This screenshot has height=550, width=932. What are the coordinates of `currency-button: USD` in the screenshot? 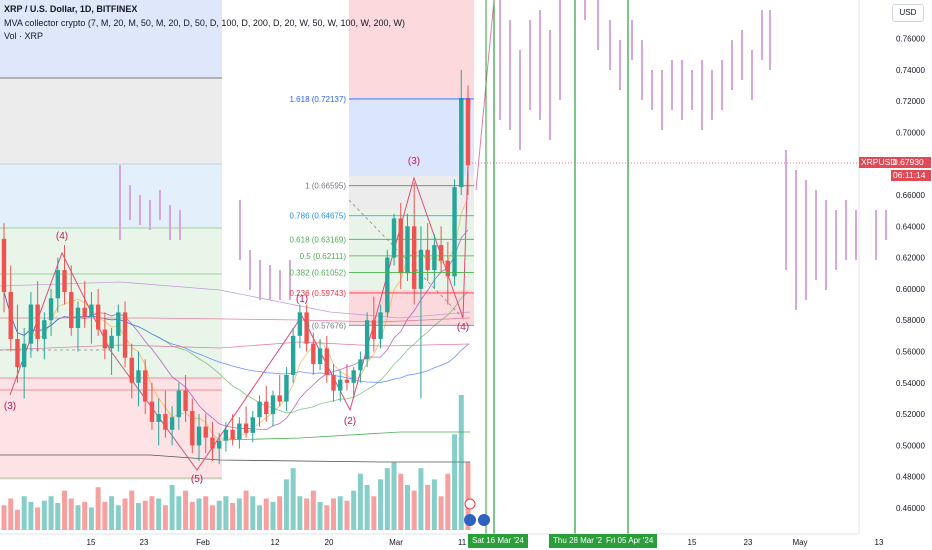 It's located at (908, 13).